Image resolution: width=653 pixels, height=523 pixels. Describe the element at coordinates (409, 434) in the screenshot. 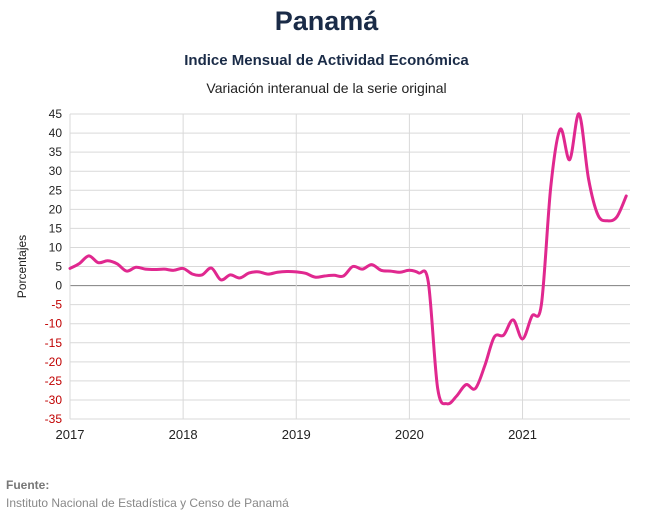

I see `x-tick-label: 2020` at that location.